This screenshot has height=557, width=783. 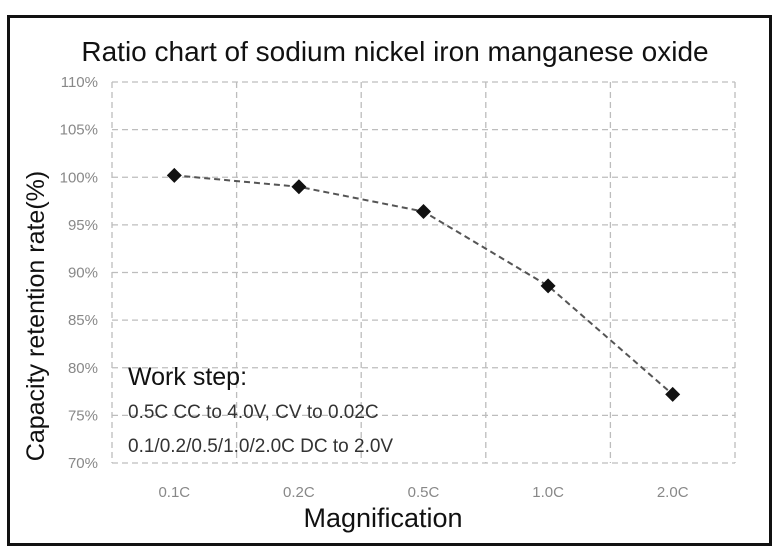 What do you see at coordinates (79, 82) in the screenshot?
I see `y-tick-label: 110%` at bounding box center [79, 82].